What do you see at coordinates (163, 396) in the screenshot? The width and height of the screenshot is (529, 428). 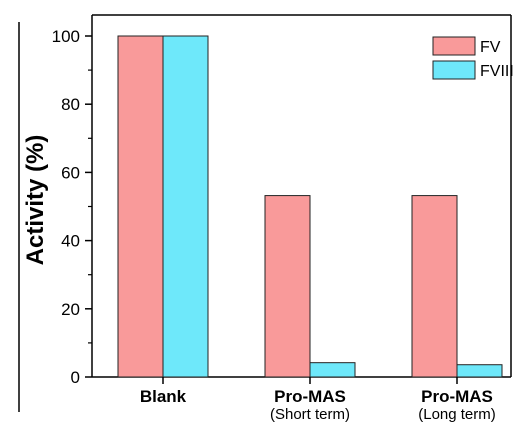 I see `x-category-label: Blank` at bounding box center [163, 396].